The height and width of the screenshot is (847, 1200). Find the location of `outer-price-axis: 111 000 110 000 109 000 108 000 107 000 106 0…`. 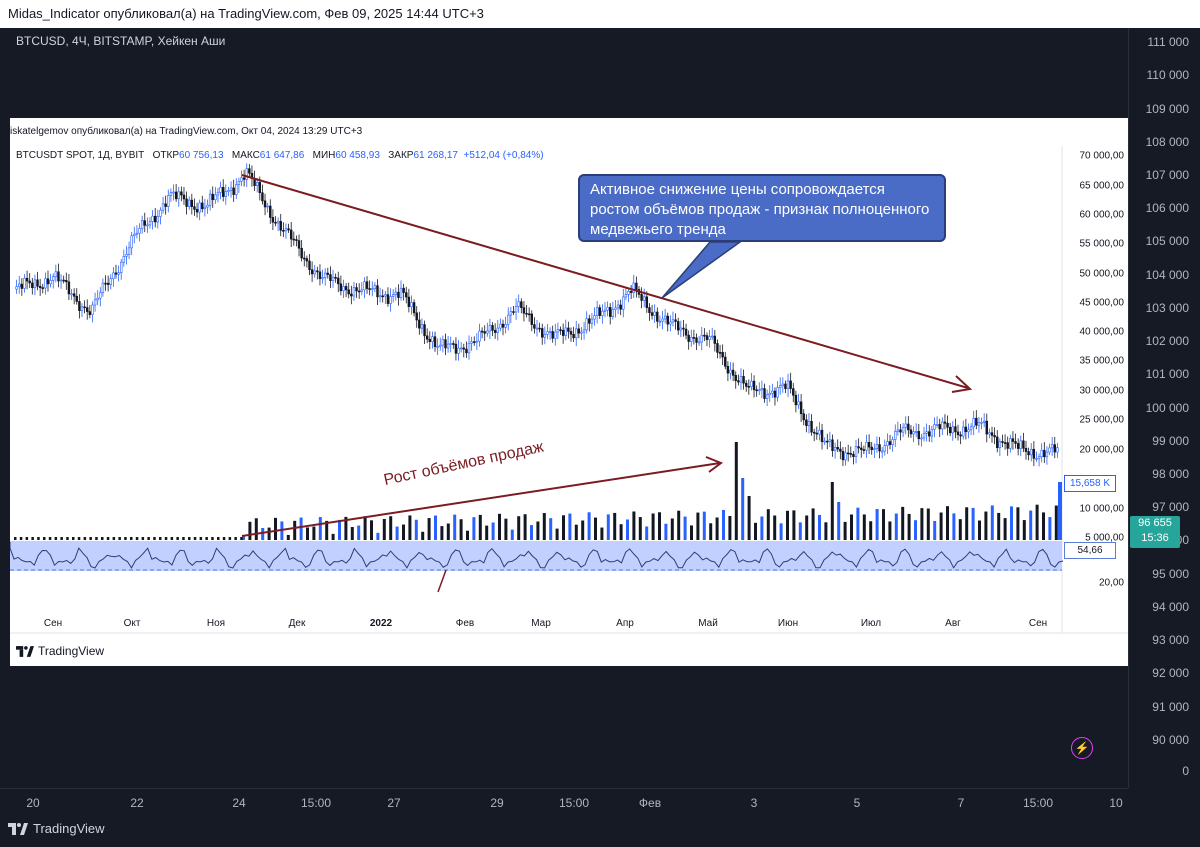

outer-price-axis: 111 000 110 000 109 000 108 000 107 000 106 0… is located at coordinates (1164, 408).